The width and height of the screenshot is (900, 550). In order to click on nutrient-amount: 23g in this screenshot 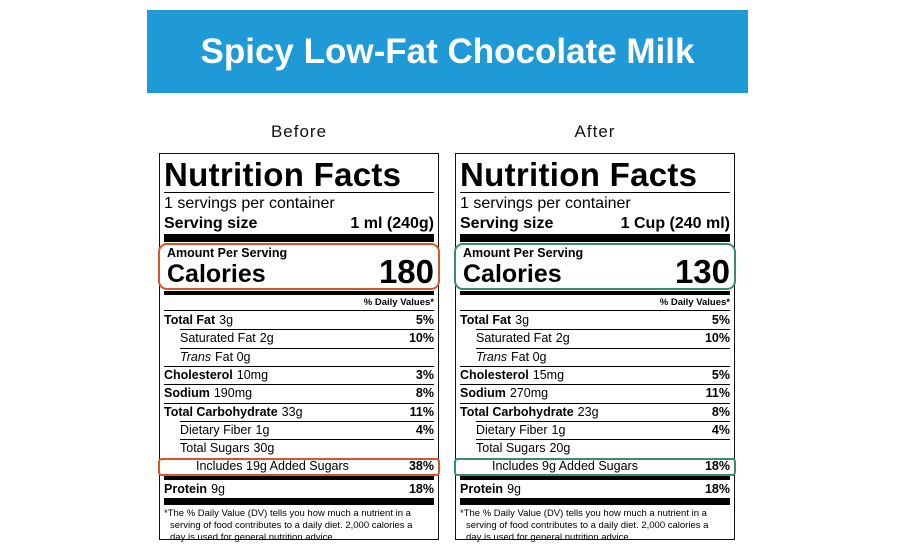, I will do `click(588, 411)`.